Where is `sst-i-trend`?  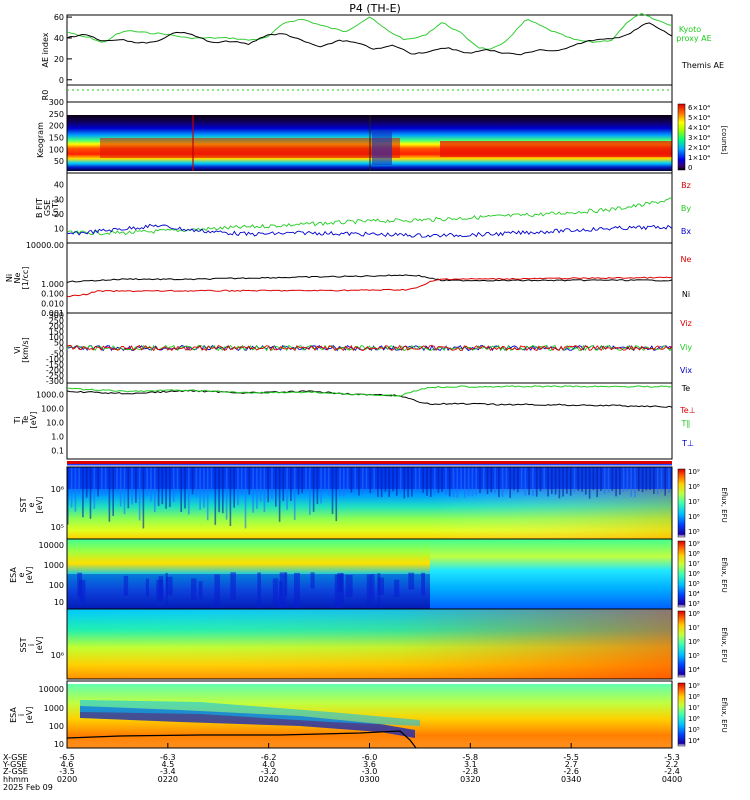
sst-i-trend is located at coordinates (369, 644).